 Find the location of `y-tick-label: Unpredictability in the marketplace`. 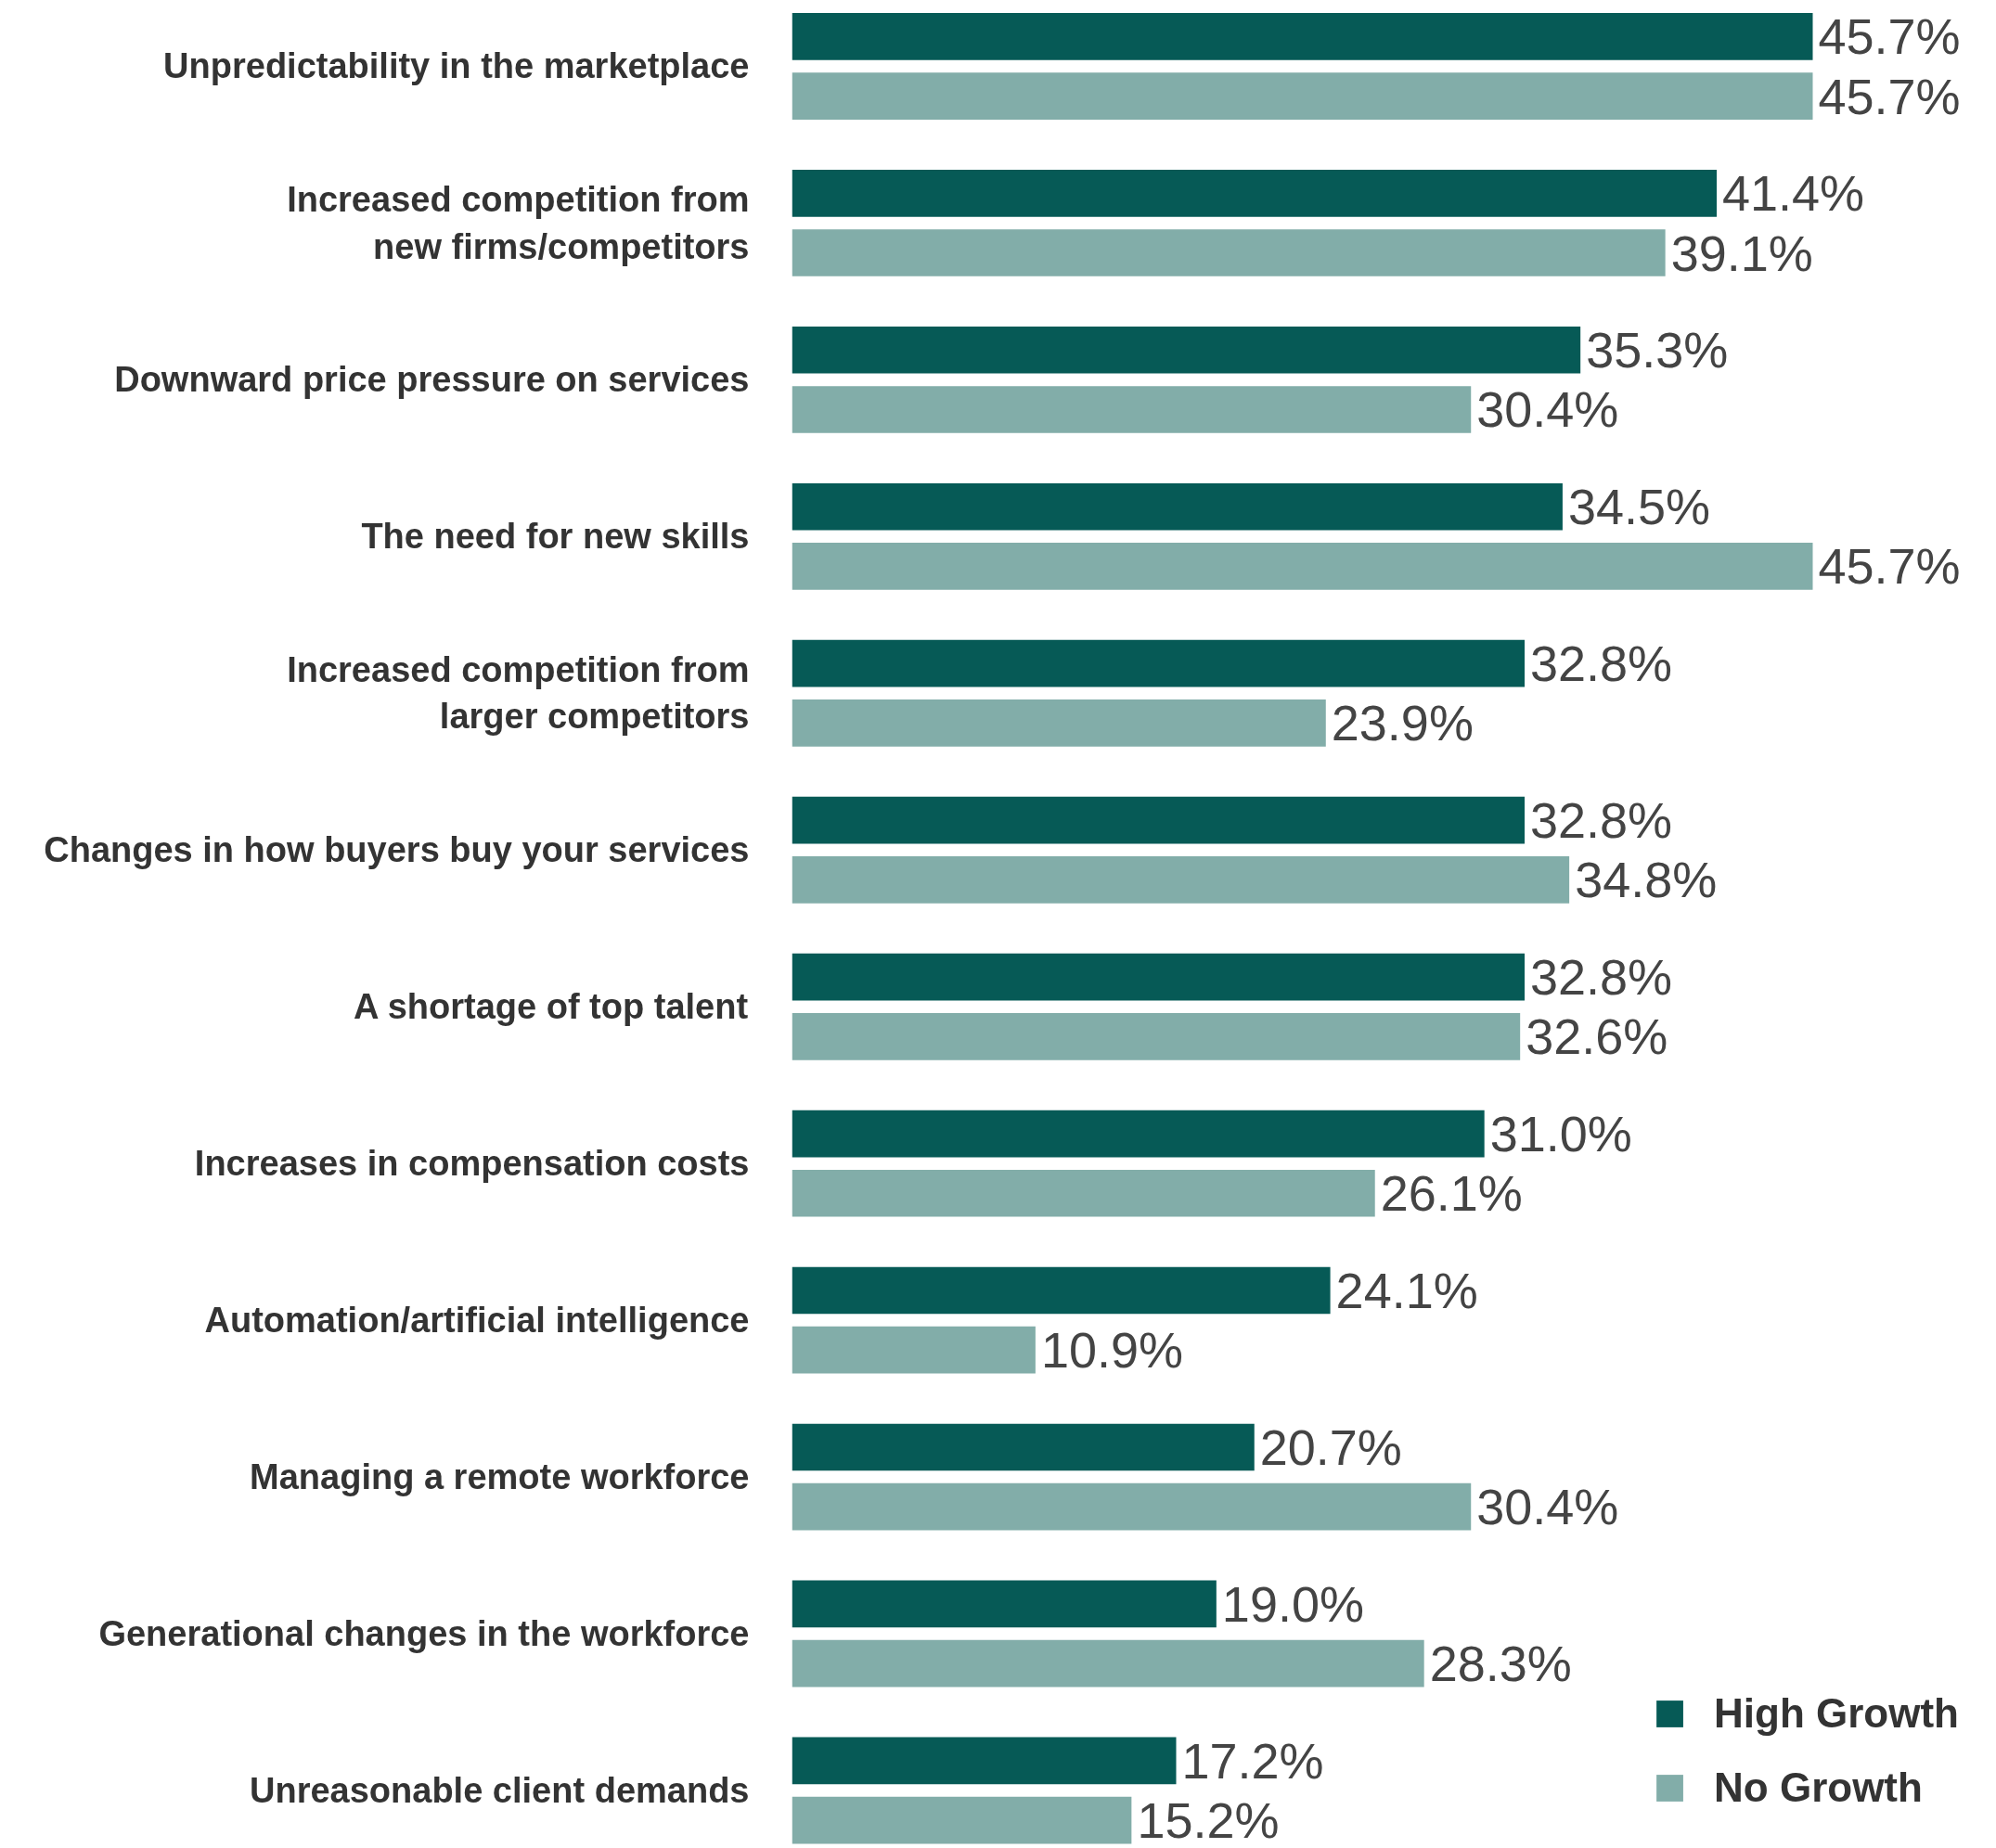

y-tick-label: Unpredictability in the marketplace is located at coordinates (456, 66).